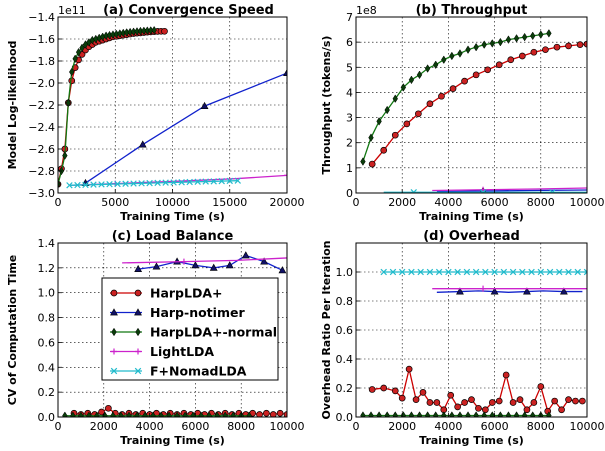 This screenshot has width=605, height=451. What do you see at coordinates (473, 342) in the screenshot?
I see `series-layer` at bounding box center [473, 342].